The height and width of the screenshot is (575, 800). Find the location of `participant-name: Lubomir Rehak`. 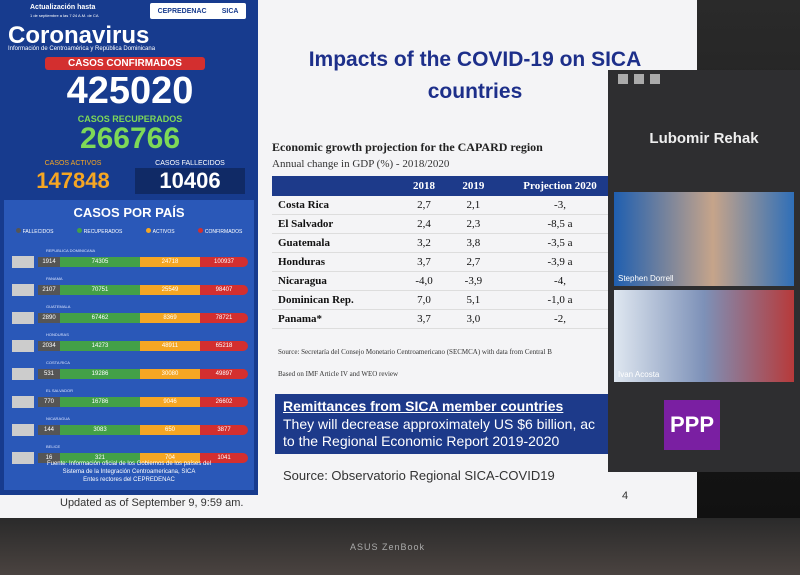

participant-name: Lubomir Rehak is located at coordinates (704, 138).